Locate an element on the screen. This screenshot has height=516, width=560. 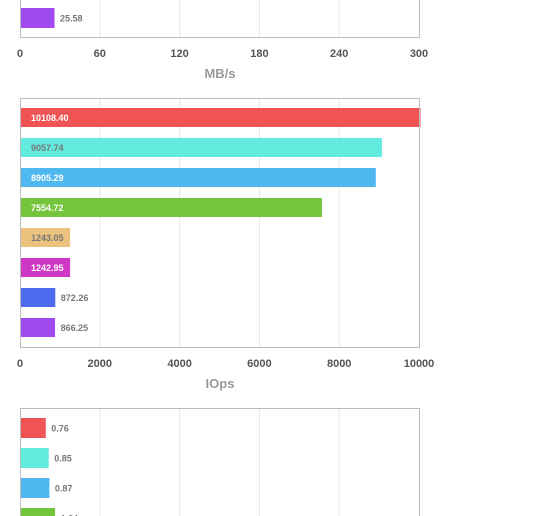
bar-value-label: 1.04 is located at coordinates (70, 515).